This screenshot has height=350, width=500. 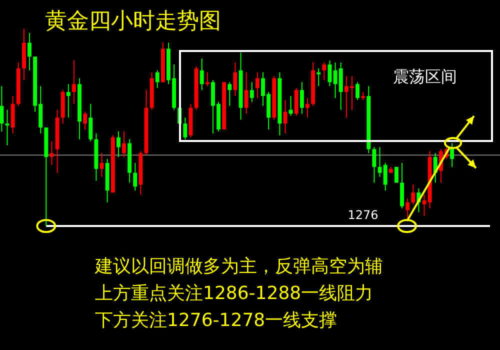 I want to click on text: 下方关注1276-1278一线支撑, so click(x=216, y=320).